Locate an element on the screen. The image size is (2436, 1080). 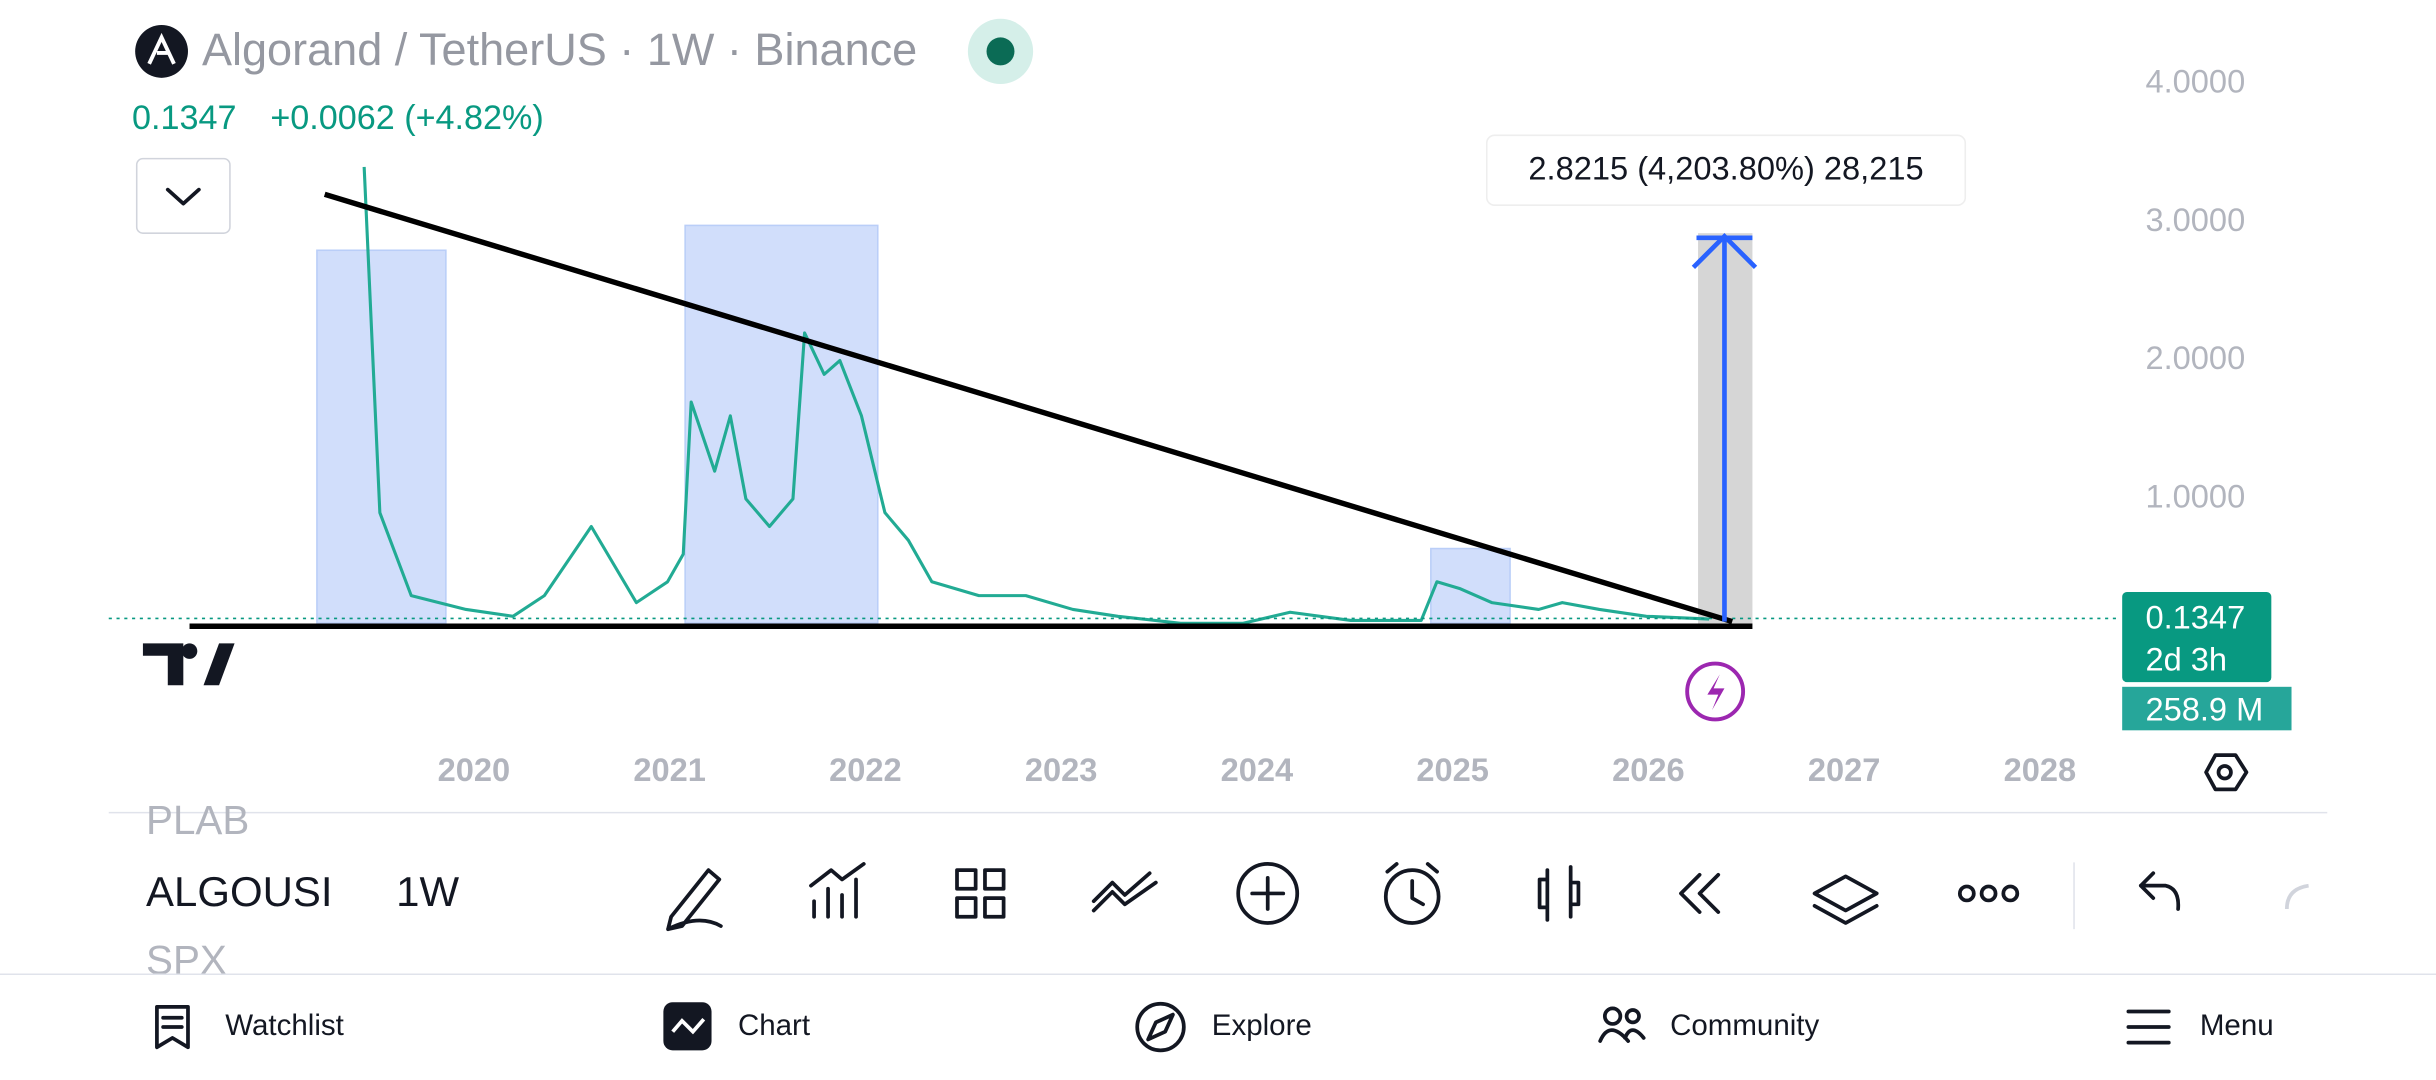
settings-icon-core is located at coordinates (2224, 772).